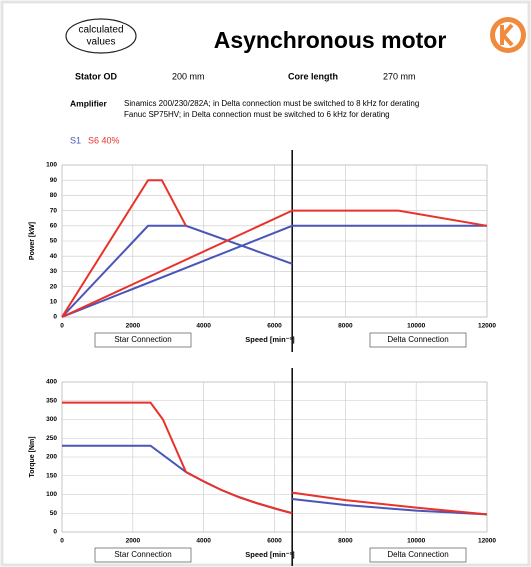  Describe the element at coordinates (188, 76) in the screenshot. I see `spec-value: 200 mm` at that location.